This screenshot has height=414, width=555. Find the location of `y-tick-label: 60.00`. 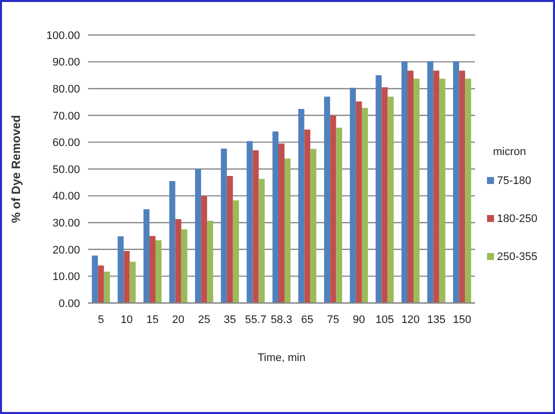

y-tick-label: 60.00 is located at coordinates (66, 143).